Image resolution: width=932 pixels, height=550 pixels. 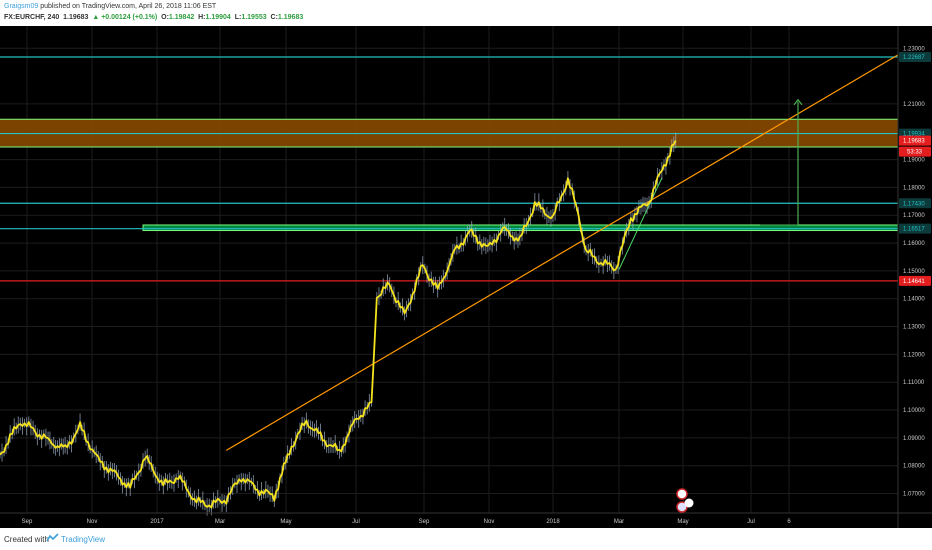 What do you see at coordinates (83, 539) in the screenshot?
I see `tradingview-brand-link: TradingView` at bounding box center [83, 539].